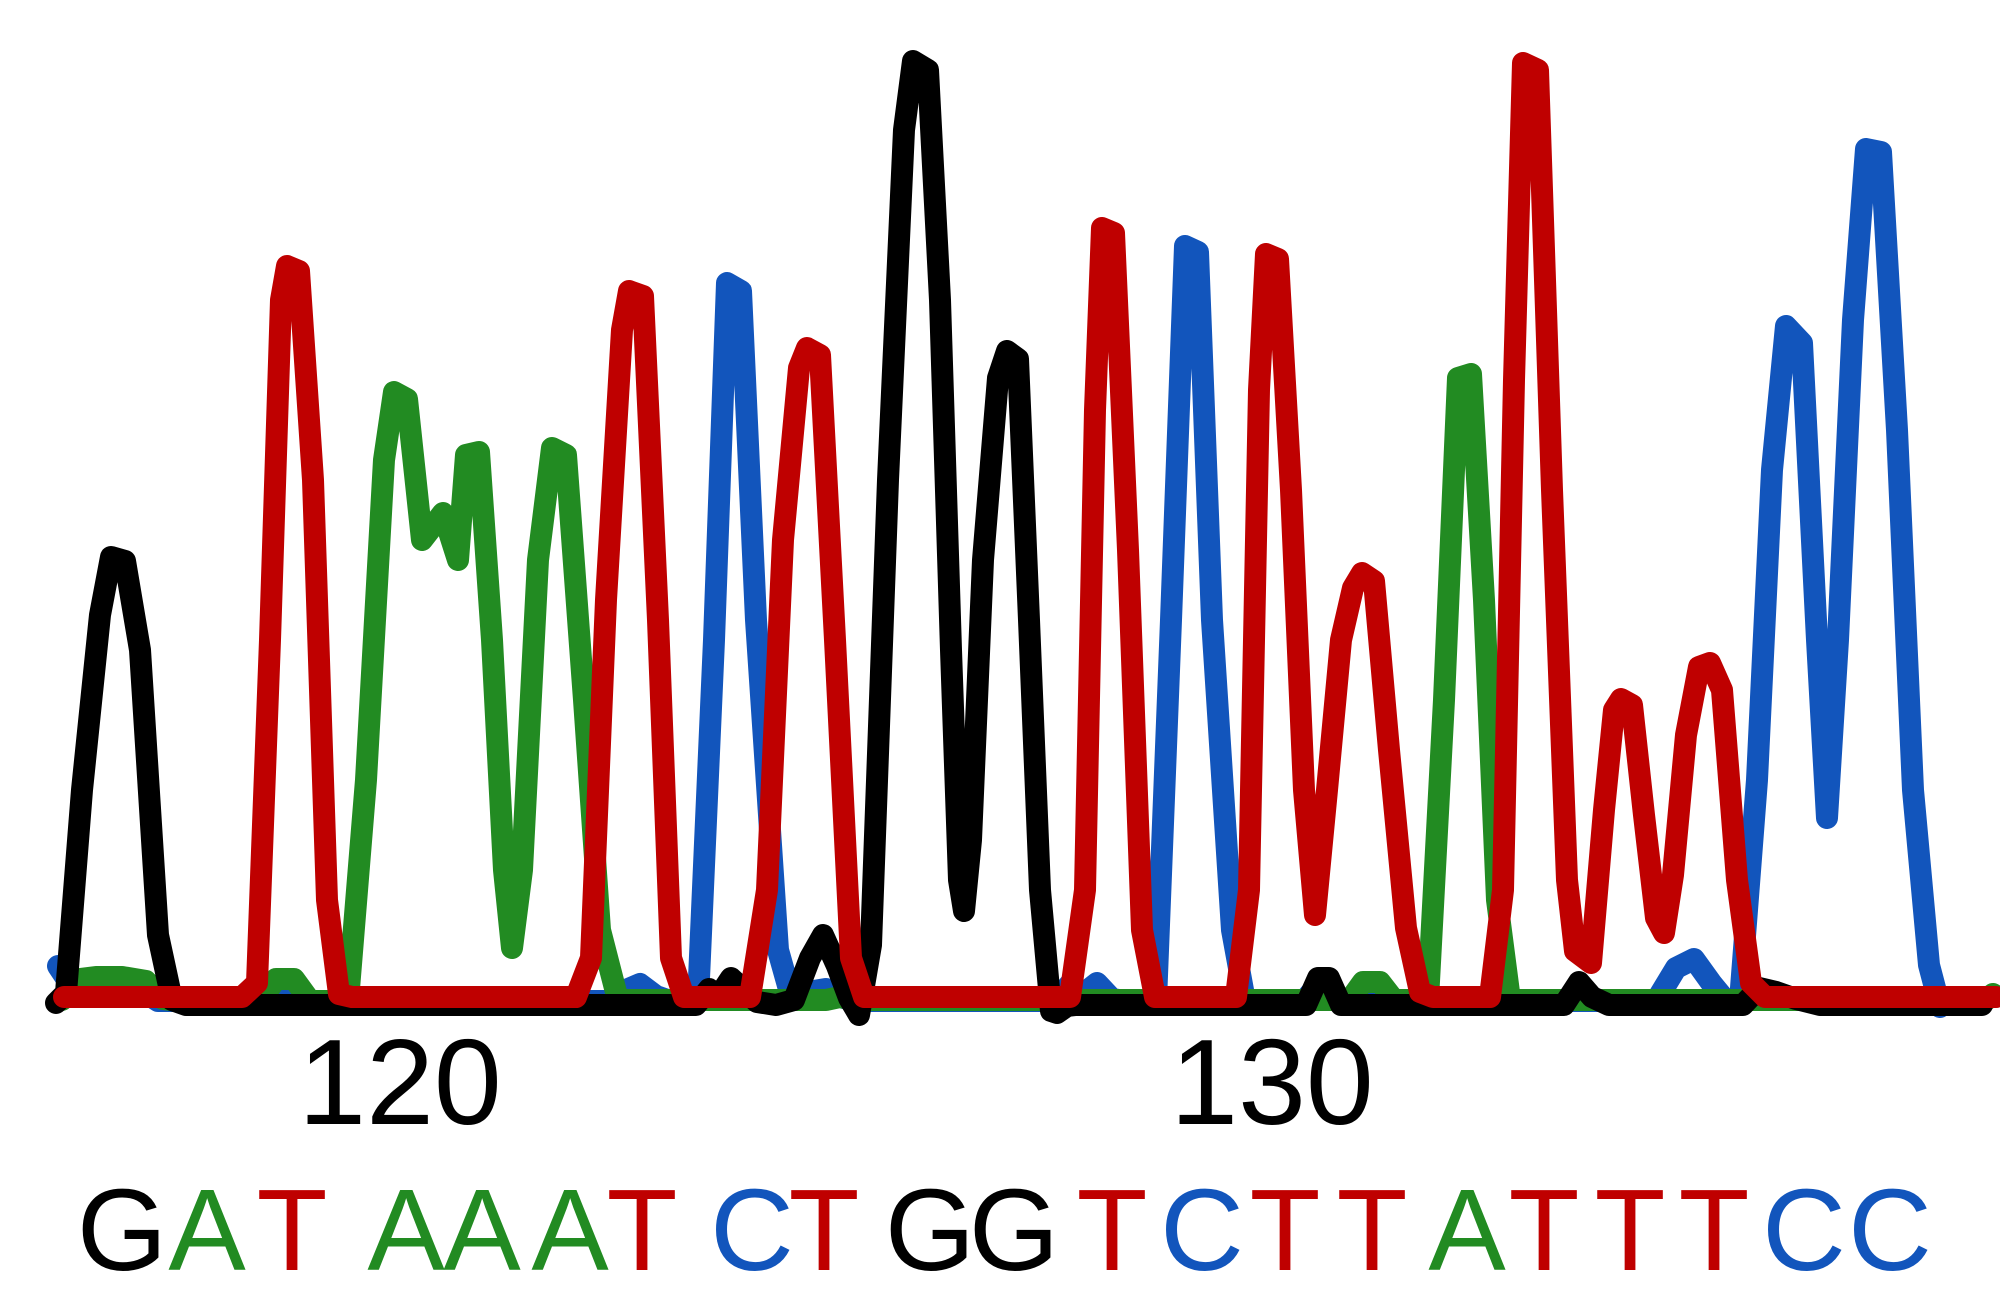 This screenshot has width=2000, height=1295. Describe the element at coordinates (400, 1082) in the screenshot. I see `position-label-120: 120` at that location.